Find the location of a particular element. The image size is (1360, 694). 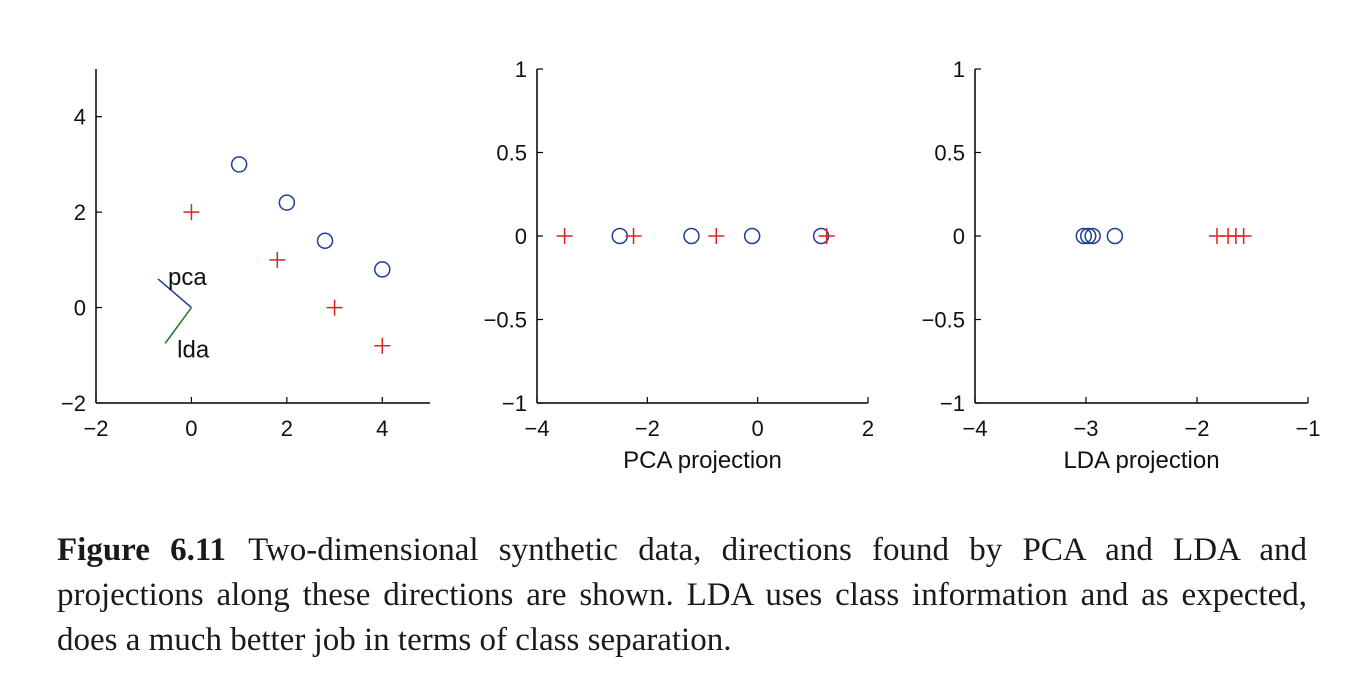

pca-direction-label: pca is located at coordinates (187, 277).